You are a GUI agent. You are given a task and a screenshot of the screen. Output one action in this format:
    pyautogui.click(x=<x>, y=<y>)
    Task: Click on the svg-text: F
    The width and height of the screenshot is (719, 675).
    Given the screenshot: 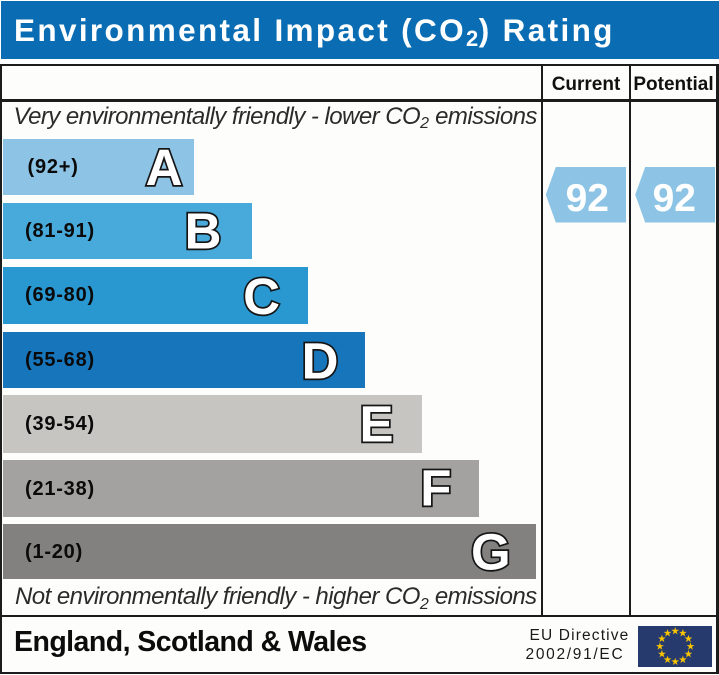 What is the action you would take?
    pyautogui.click(x=435, y=487)
    